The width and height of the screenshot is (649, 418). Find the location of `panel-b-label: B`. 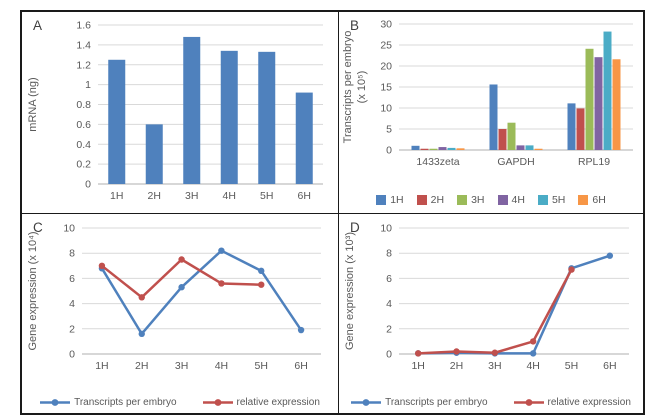

panel-b-label: B is located at coordinates (355, 25).